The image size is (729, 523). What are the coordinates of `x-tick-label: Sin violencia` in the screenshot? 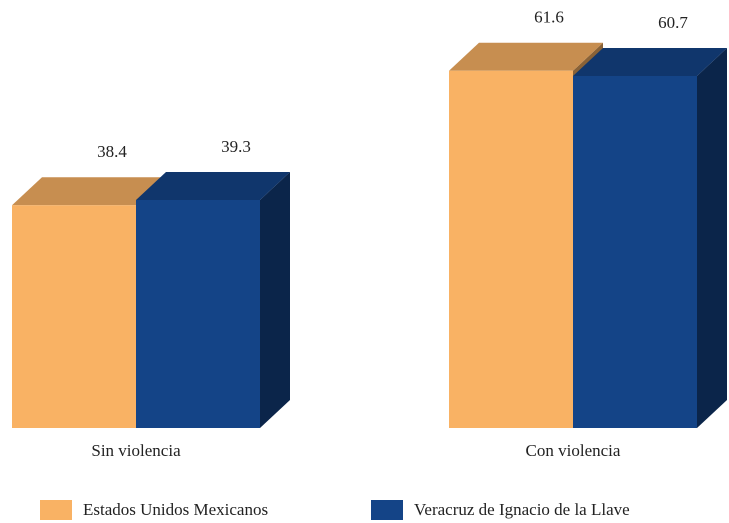 It's located at (136, 450).